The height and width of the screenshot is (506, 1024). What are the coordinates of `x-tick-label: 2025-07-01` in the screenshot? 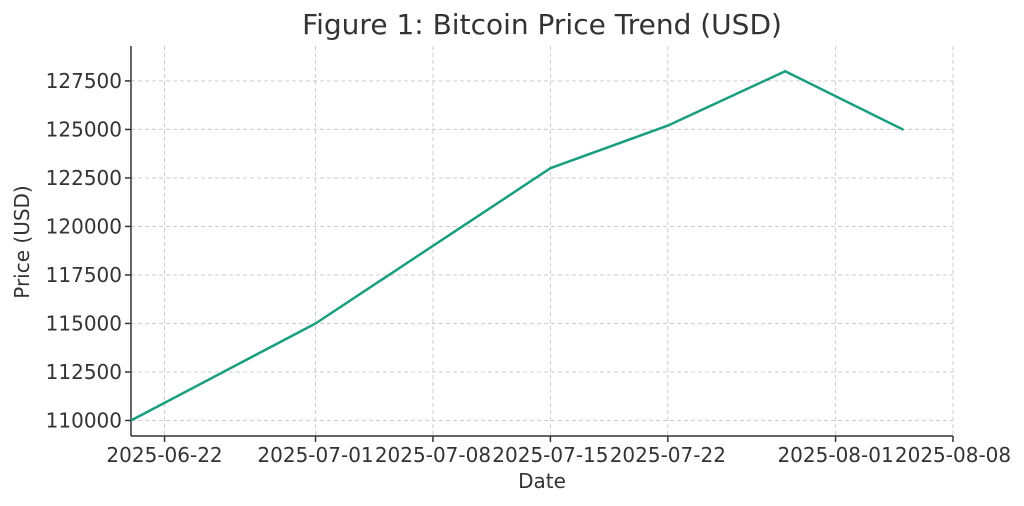 It's located at (315, 455).